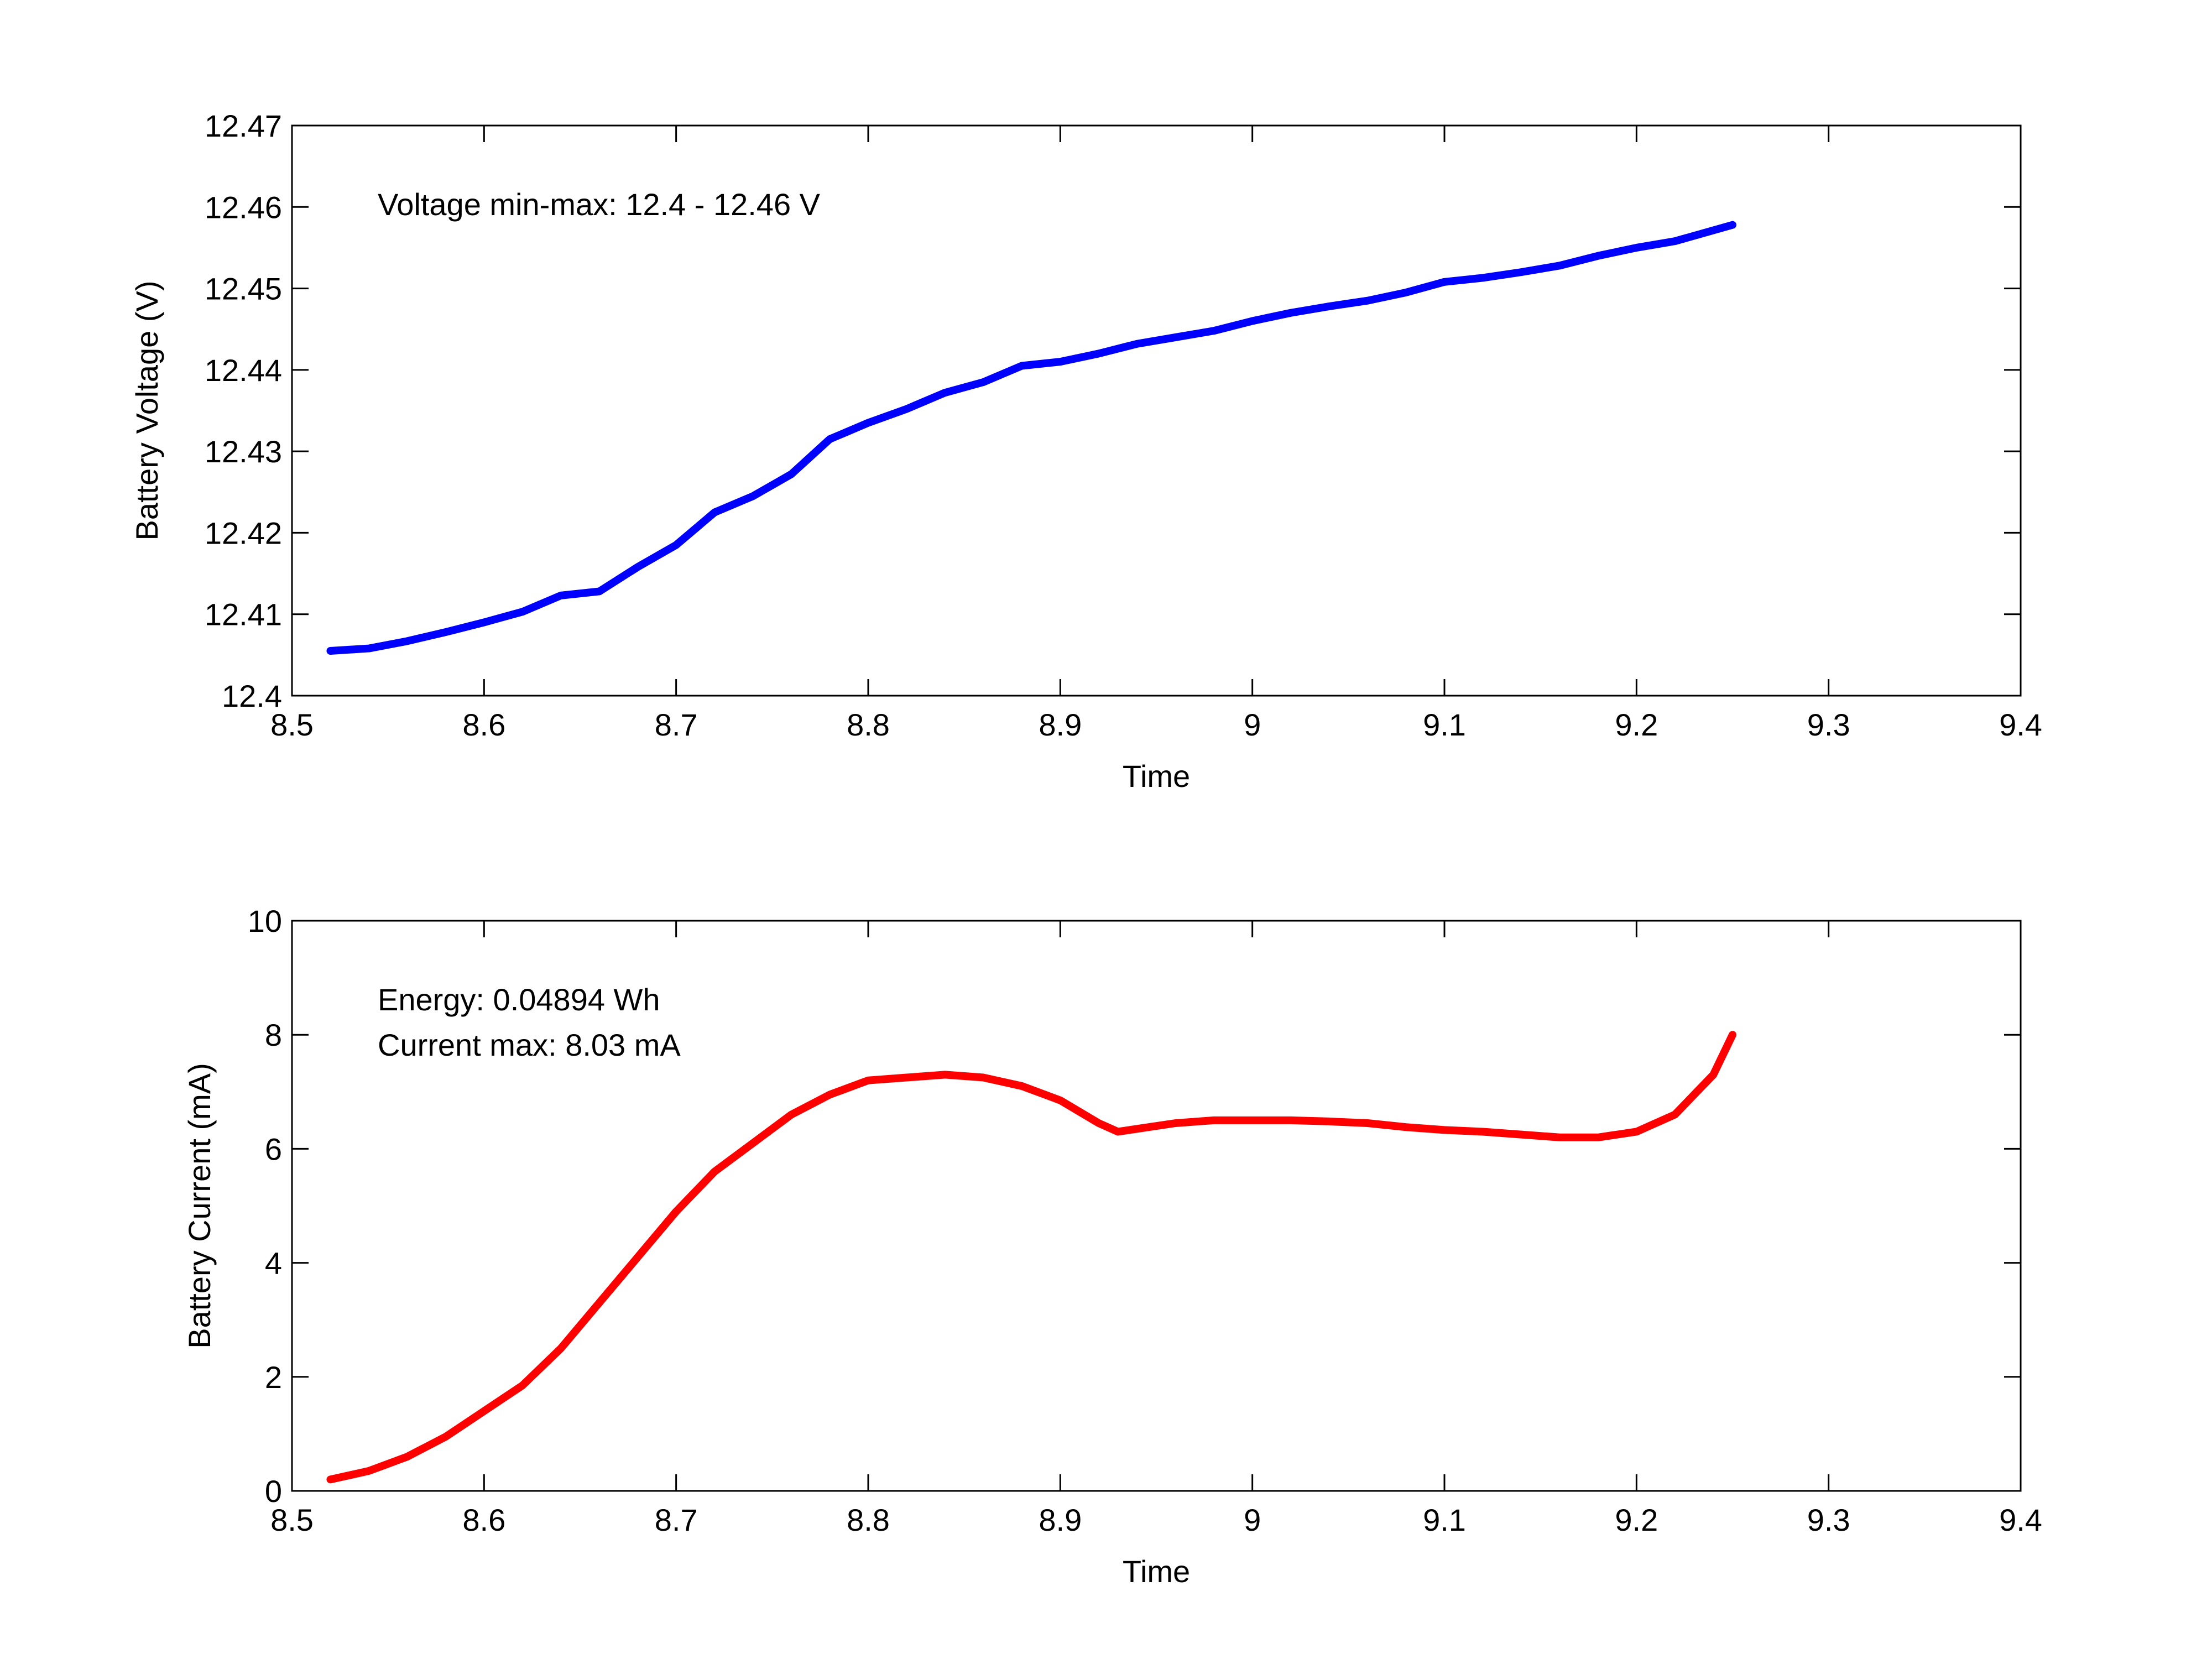  Describe the element at coordinates (147, 410) in the screenshot. I see `y-axis-label: Battery Voltage (V)` at that location.